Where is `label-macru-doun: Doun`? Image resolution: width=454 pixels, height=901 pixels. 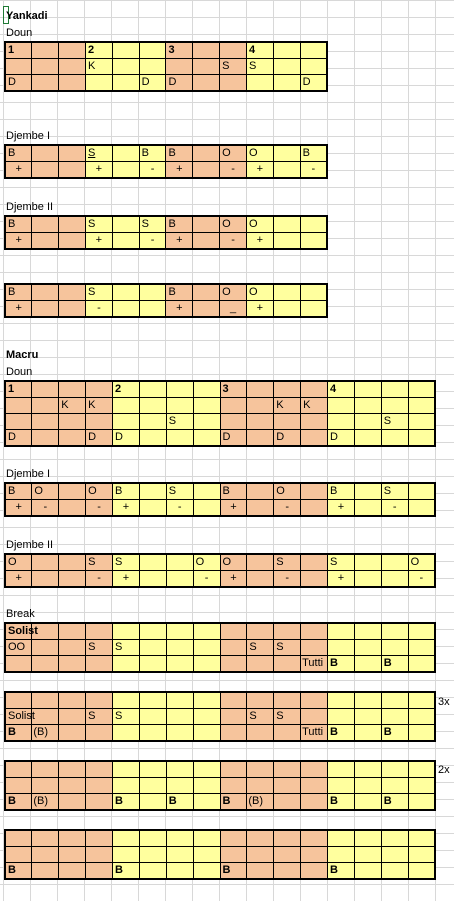 label-macru-doun: Doun is located at coordinates (19, 372).